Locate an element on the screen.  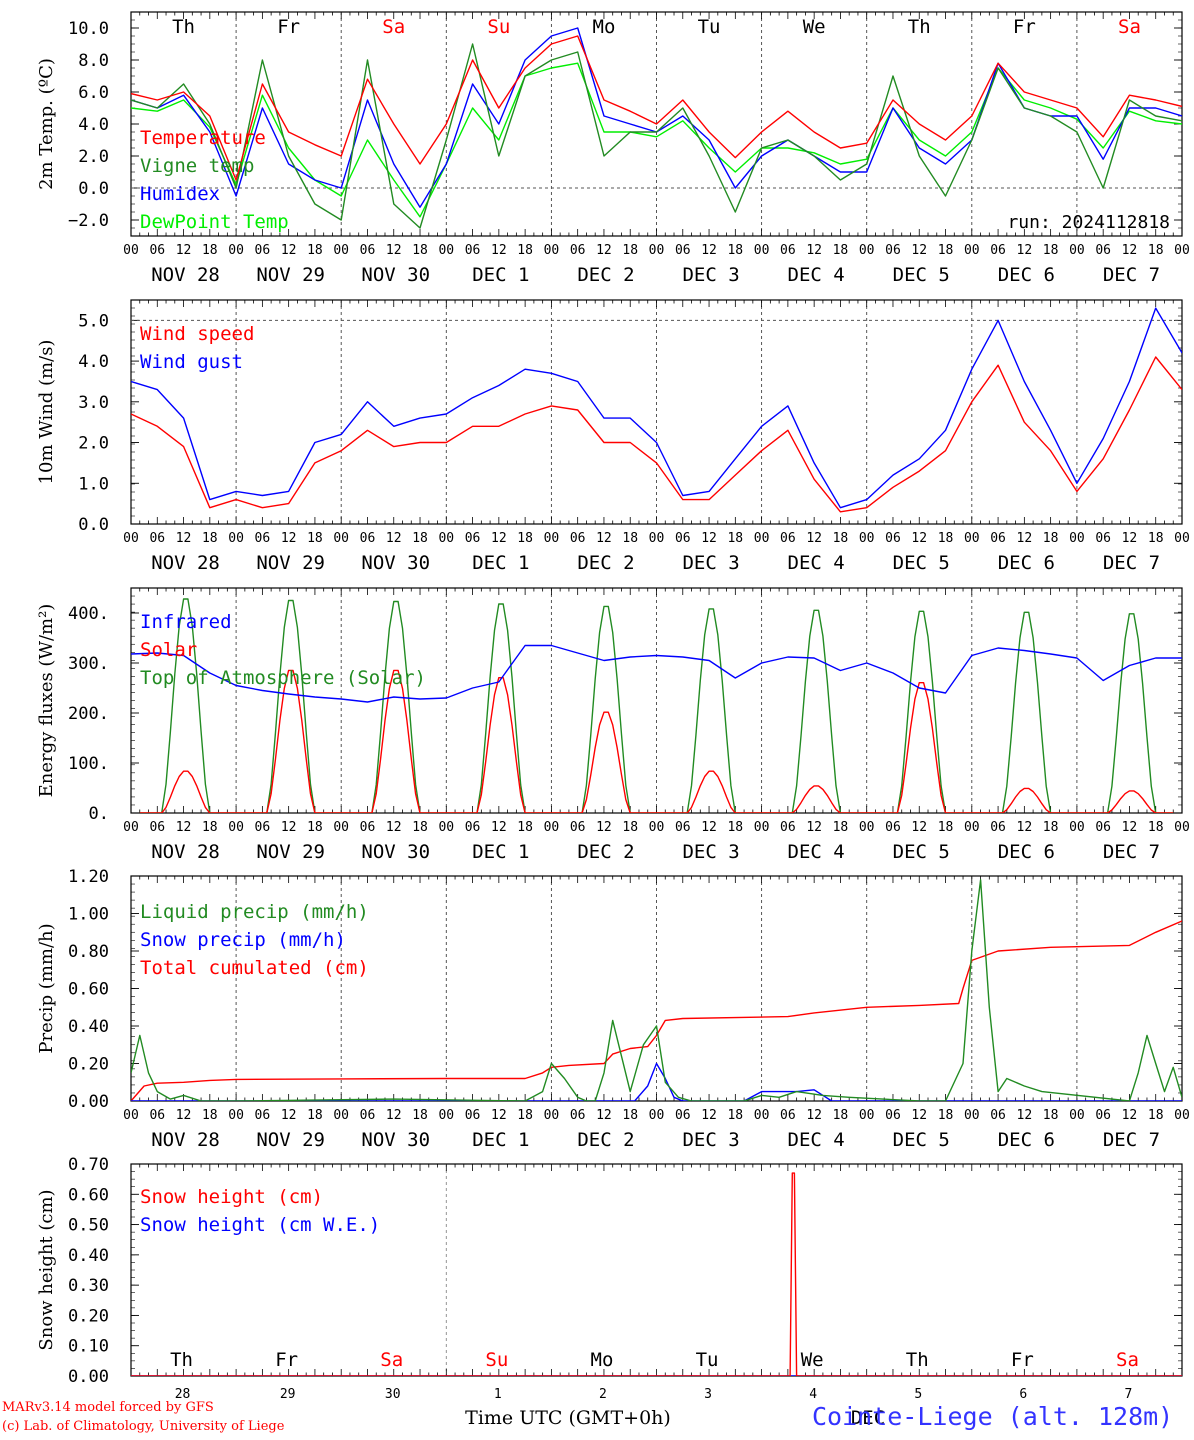
weekday-label: We is located at coordinates (812, 1360).